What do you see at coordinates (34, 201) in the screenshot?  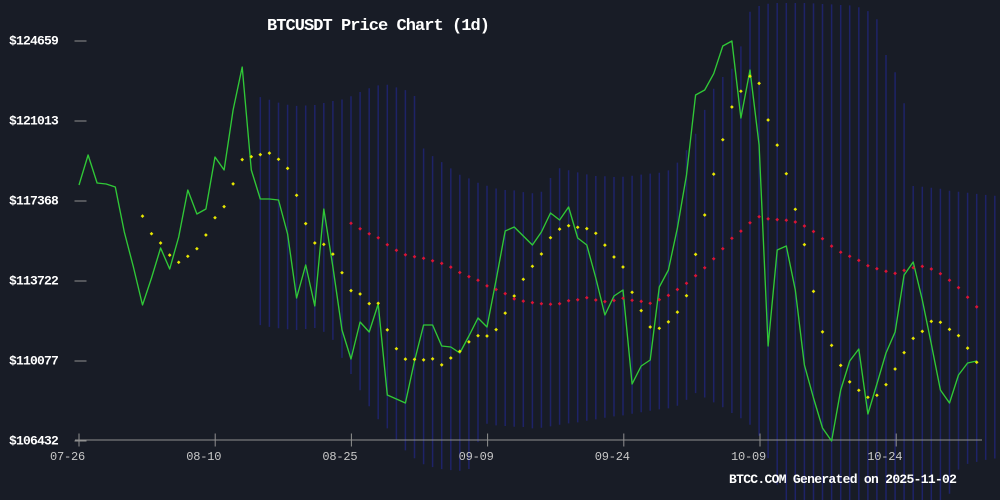 I see `svg-text: $117368` at bounding box center [34, 201].